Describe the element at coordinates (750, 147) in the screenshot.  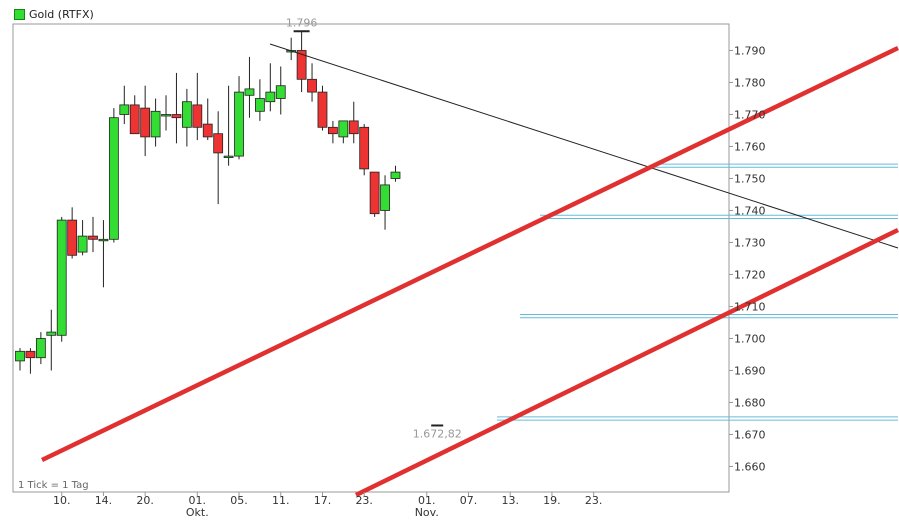
I see `y-tick-label: 1.760` at that location.